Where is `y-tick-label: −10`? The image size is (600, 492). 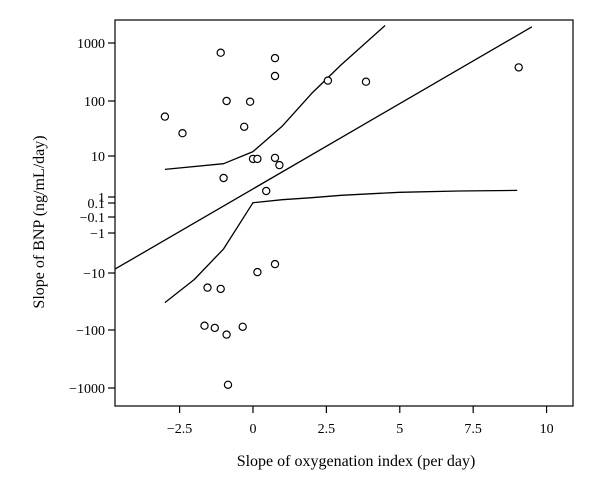 y-tick-label: −10 is located at coordinates (94, 274).